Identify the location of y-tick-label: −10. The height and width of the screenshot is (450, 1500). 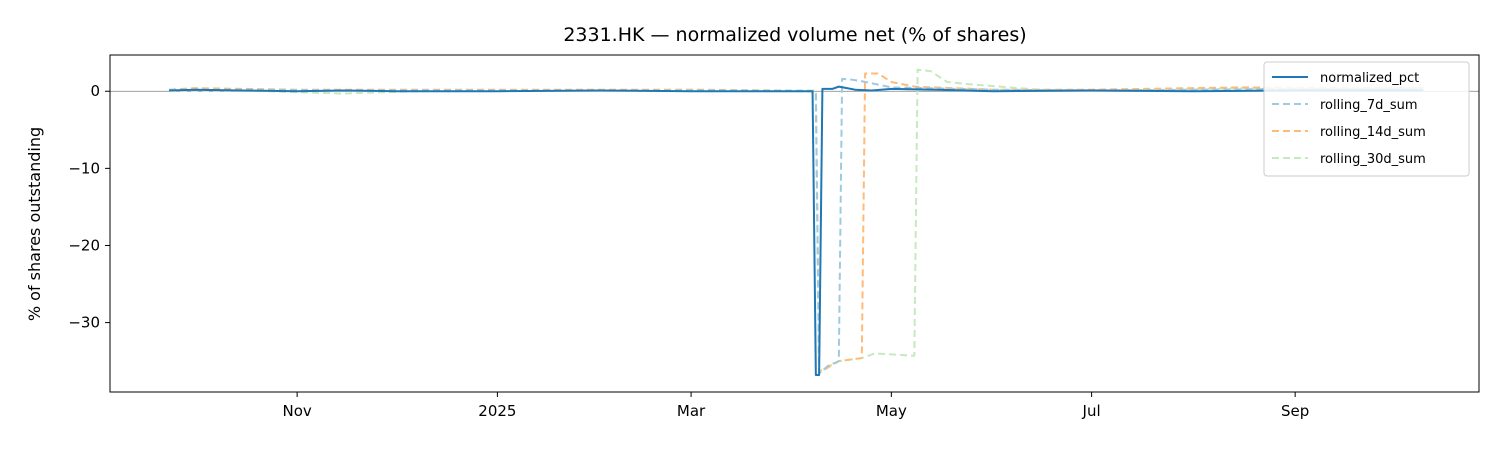
(84, 168).